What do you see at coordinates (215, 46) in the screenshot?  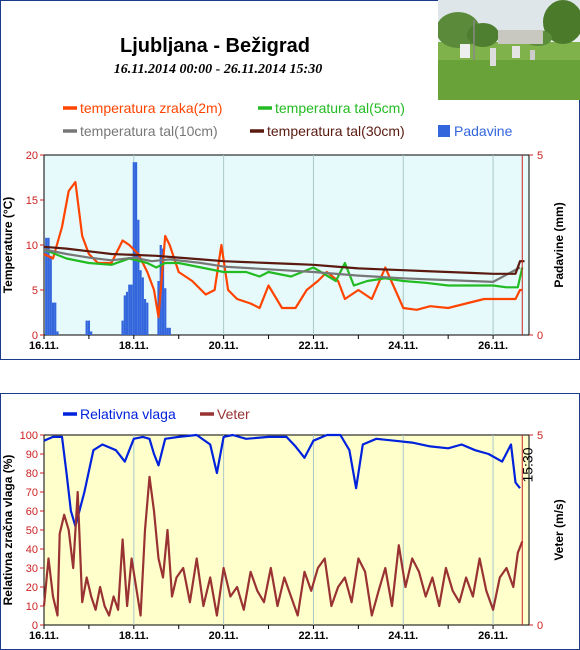 I see `station-title: Ljubljana - Bežigrad` at bounding box center [215, 46].